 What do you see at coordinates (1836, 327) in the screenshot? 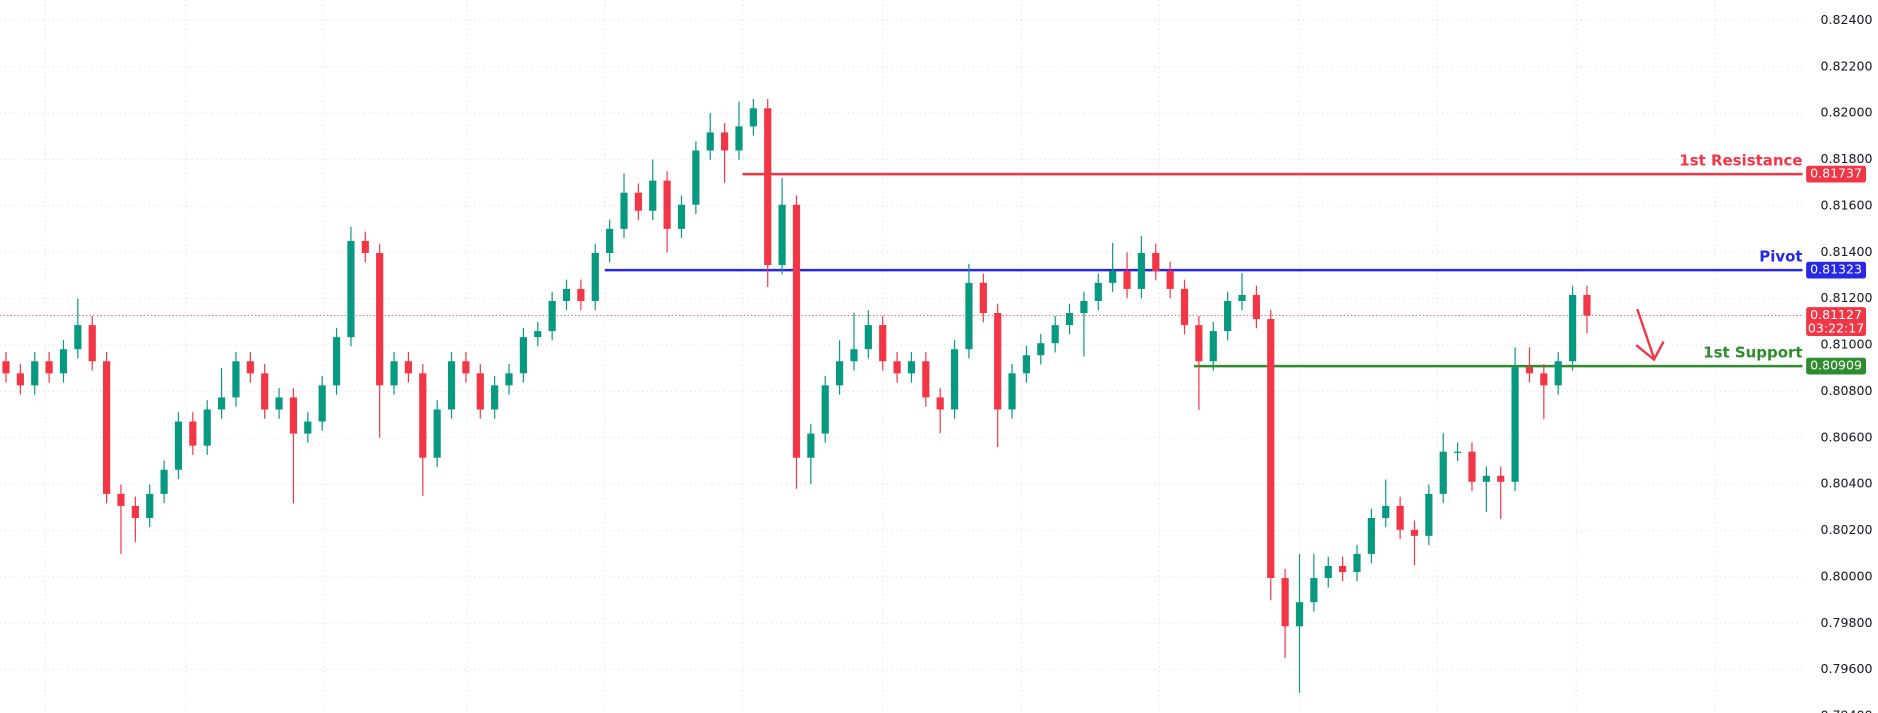
I see `countdown-label: 03:22:17` at bounding box center [1836, 327].